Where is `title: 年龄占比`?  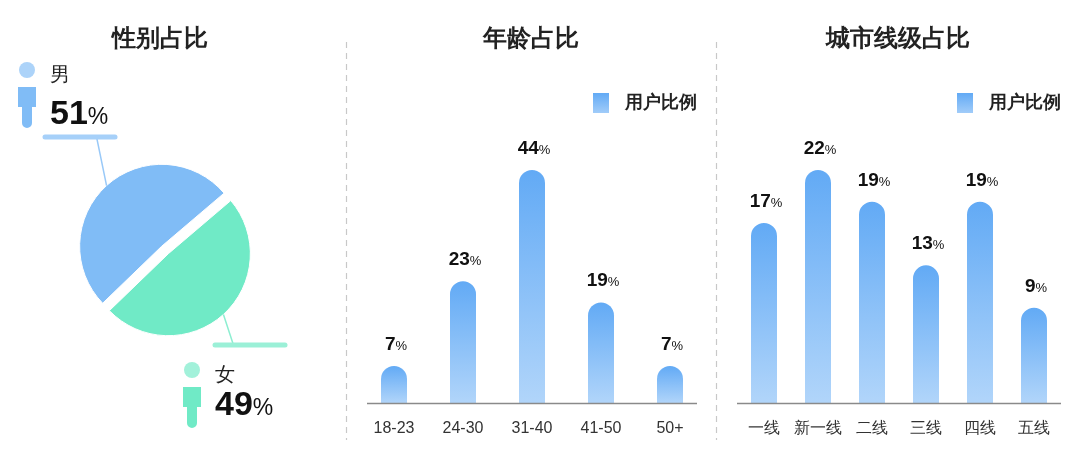
title: 年龄占比 is located at coordinates (531, 38).